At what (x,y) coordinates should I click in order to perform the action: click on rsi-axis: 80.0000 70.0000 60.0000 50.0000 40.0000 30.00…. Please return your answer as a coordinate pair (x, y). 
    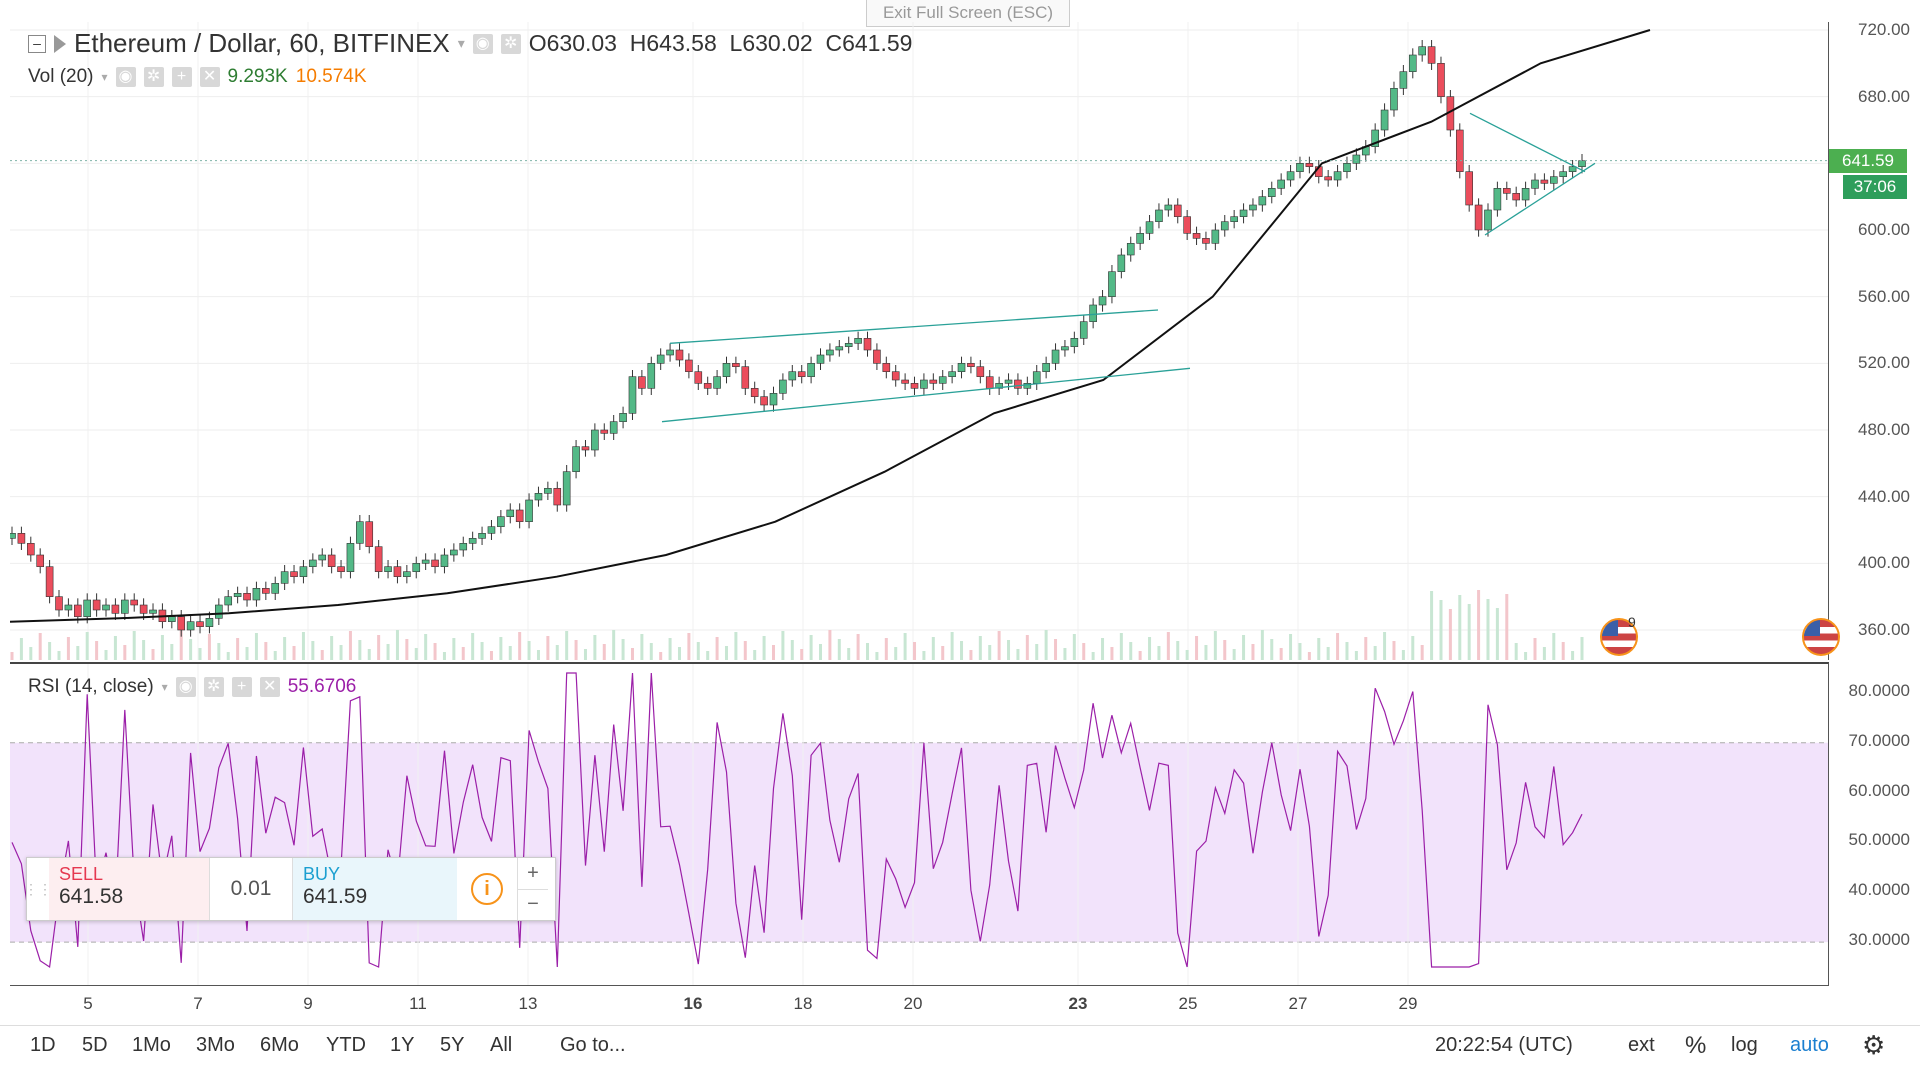
    Looking at the image, I should click on (1874, 823).